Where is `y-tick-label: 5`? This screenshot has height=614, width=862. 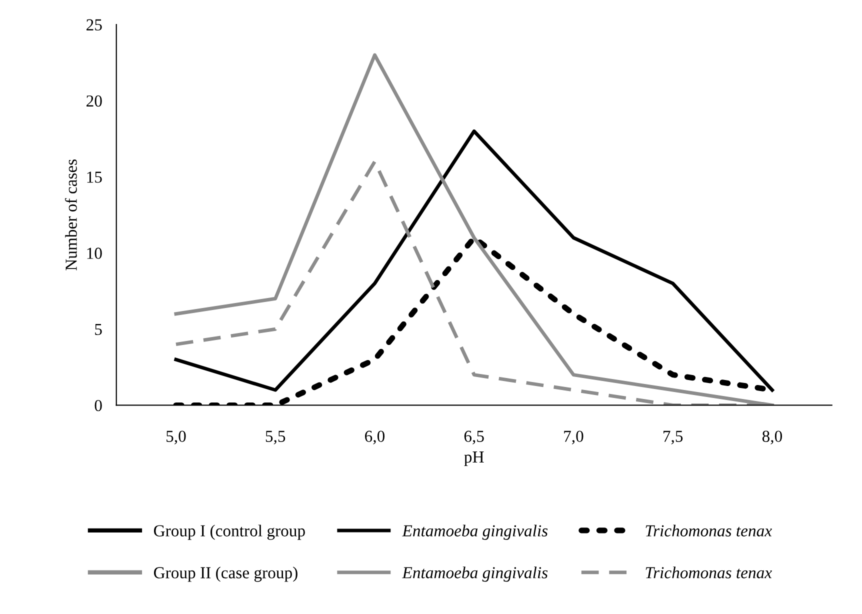 y-tick-label: 5 is located at coordinates (98, 330).